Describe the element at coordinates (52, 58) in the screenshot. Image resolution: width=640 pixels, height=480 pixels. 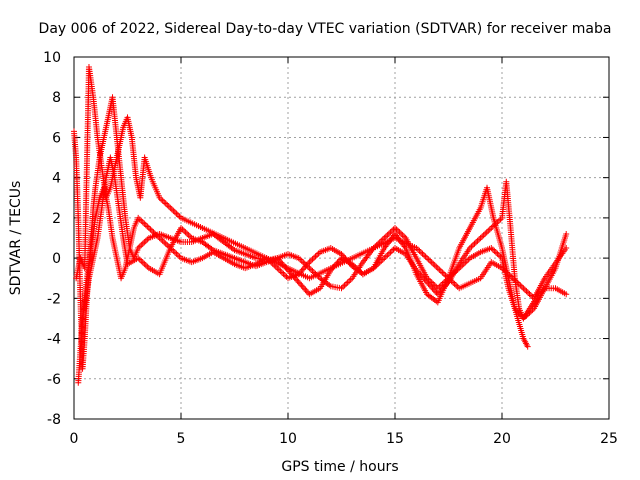
I see `y-tick-label: 10` at that location.